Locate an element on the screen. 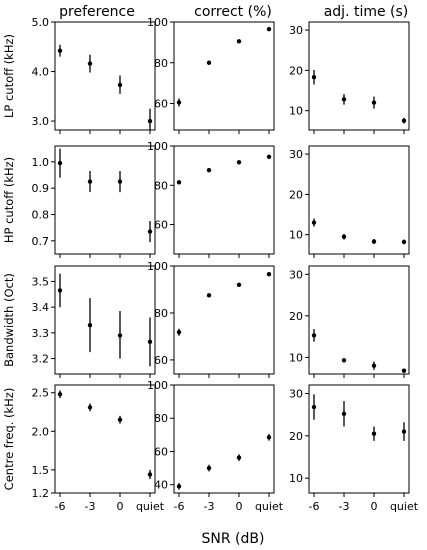  y-tick-label: 3.0 is located at coordinates (41, 121).